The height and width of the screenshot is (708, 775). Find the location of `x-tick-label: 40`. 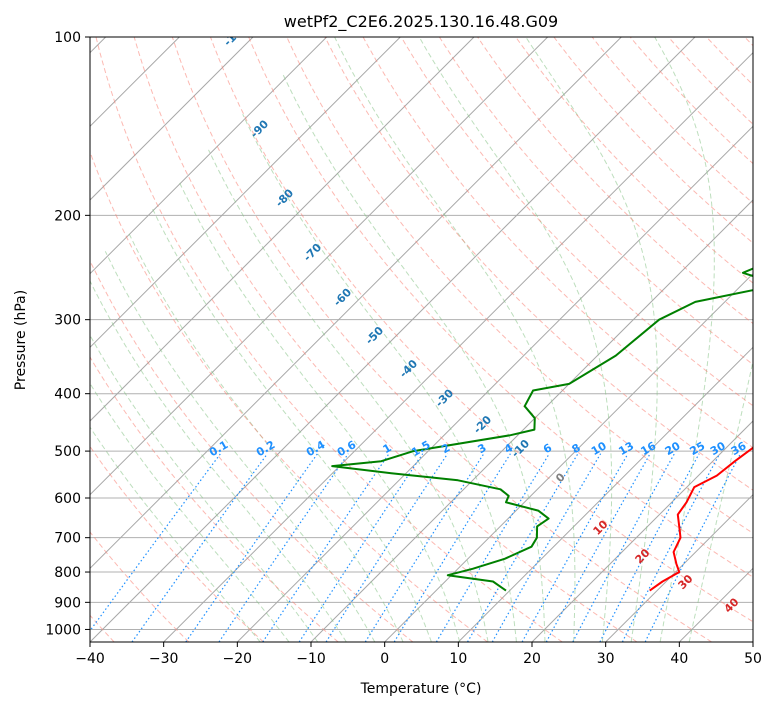

x-tick-label: 40 is located at coordinates (679, 659).